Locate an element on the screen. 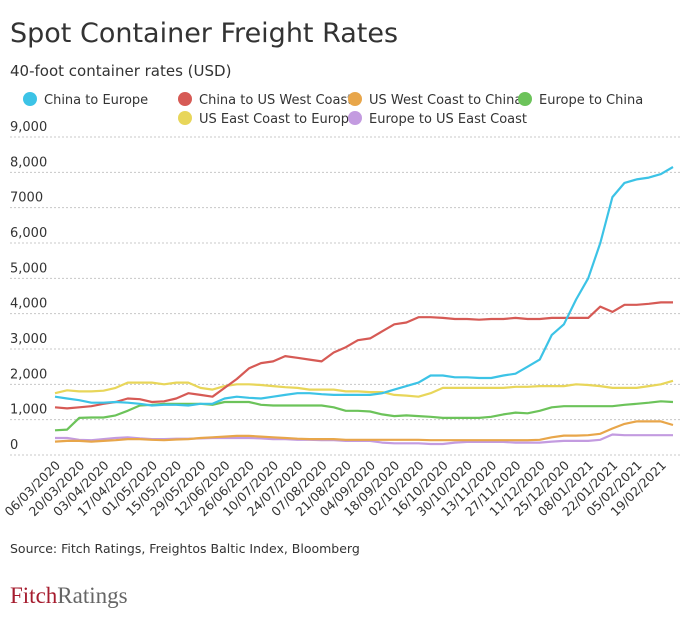 This screenshot has width=700, height=627. legend-label: US East Coast to Europe is located at coordinates (278, 119).